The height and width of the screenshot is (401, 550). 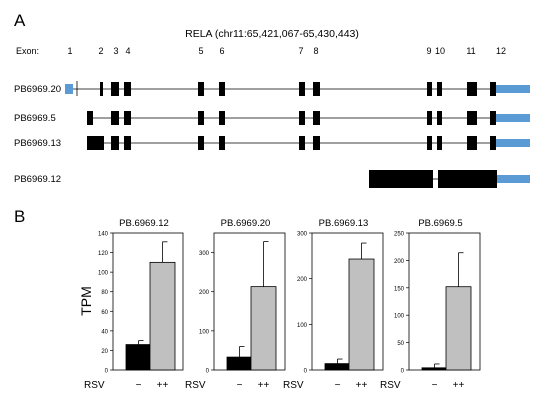 I want to click on chart-title: PB.6969.13, so click(x=344, y=223).